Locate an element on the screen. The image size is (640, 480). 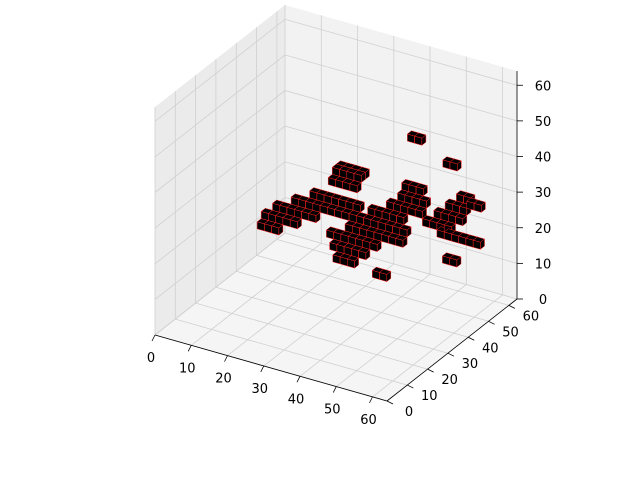
x-tick-label: 20 is located at coordinates (223, 379).